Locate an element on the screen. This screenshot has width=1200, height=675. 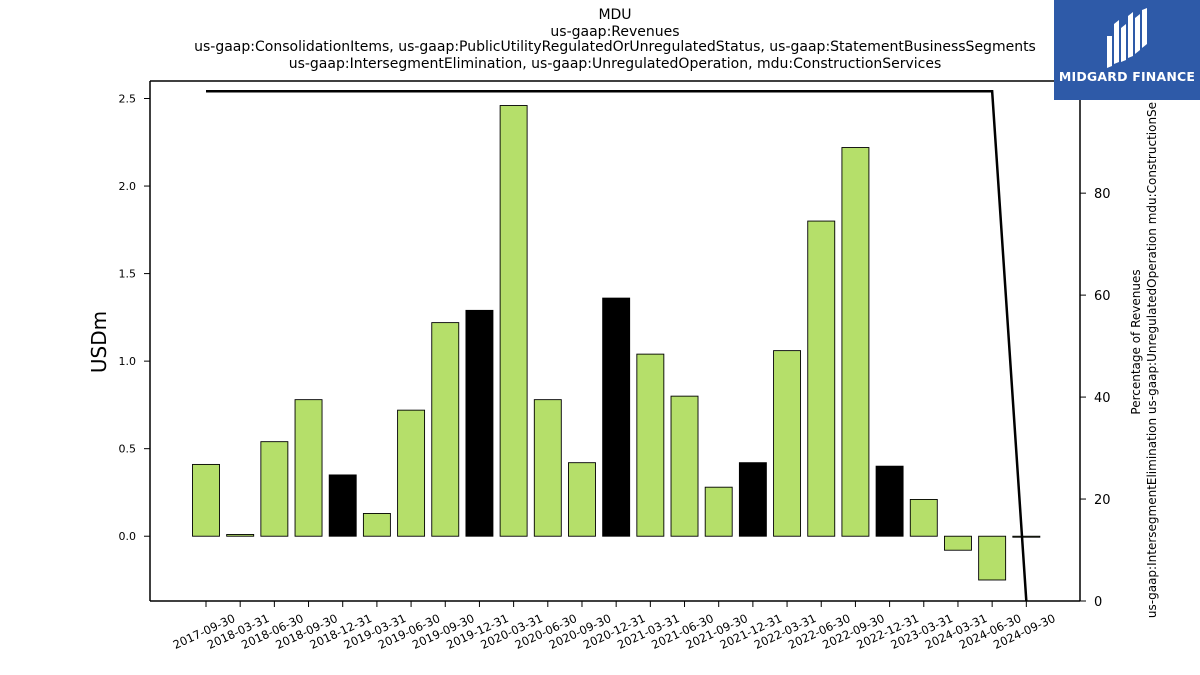
y-tick-label: 2.5 is located at coordinates (128, 99).